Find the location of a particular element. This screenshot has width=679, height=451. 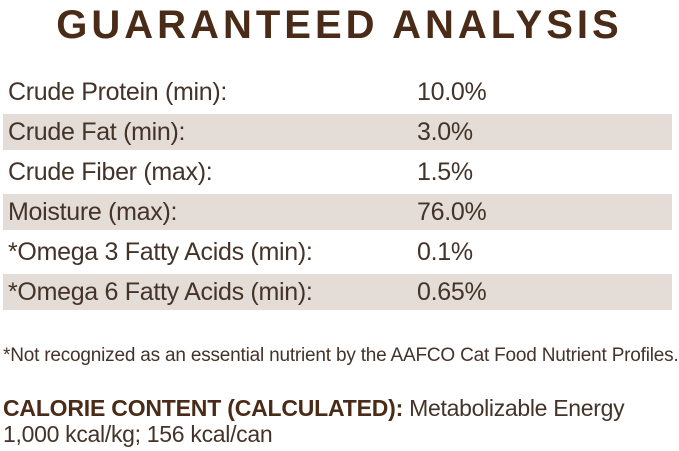

table-row: Moisture (max): 76.0% is located at coordinates (339, 212).